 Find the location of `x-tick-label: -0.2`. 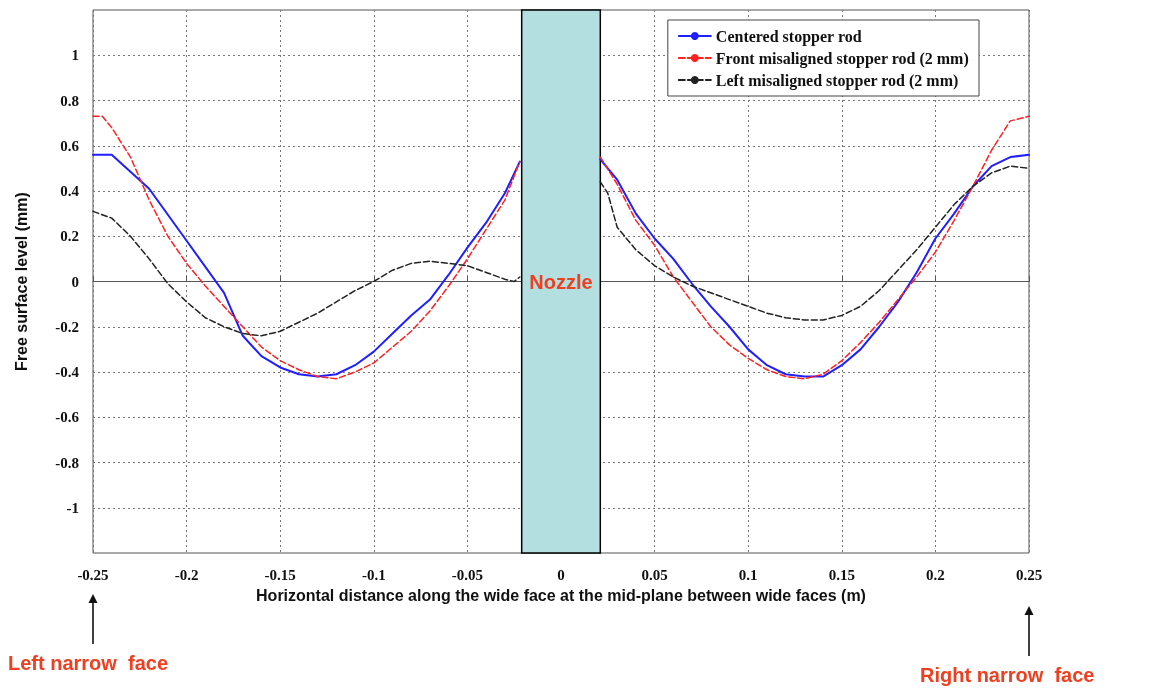

x-tick-label: -0.2 is located at coordinates (186, 574).